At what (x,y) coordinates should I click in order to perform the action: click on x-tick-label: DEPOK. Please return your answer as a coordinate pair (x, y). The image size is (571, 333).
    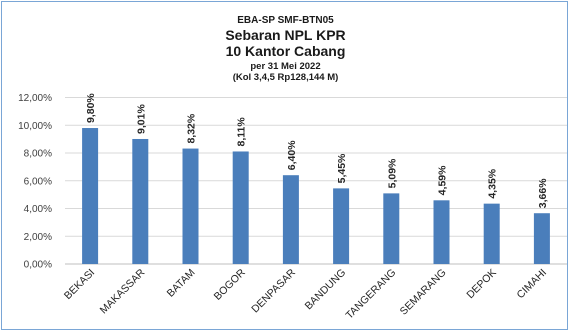
    Looking at the image, I should click on (481, 284).